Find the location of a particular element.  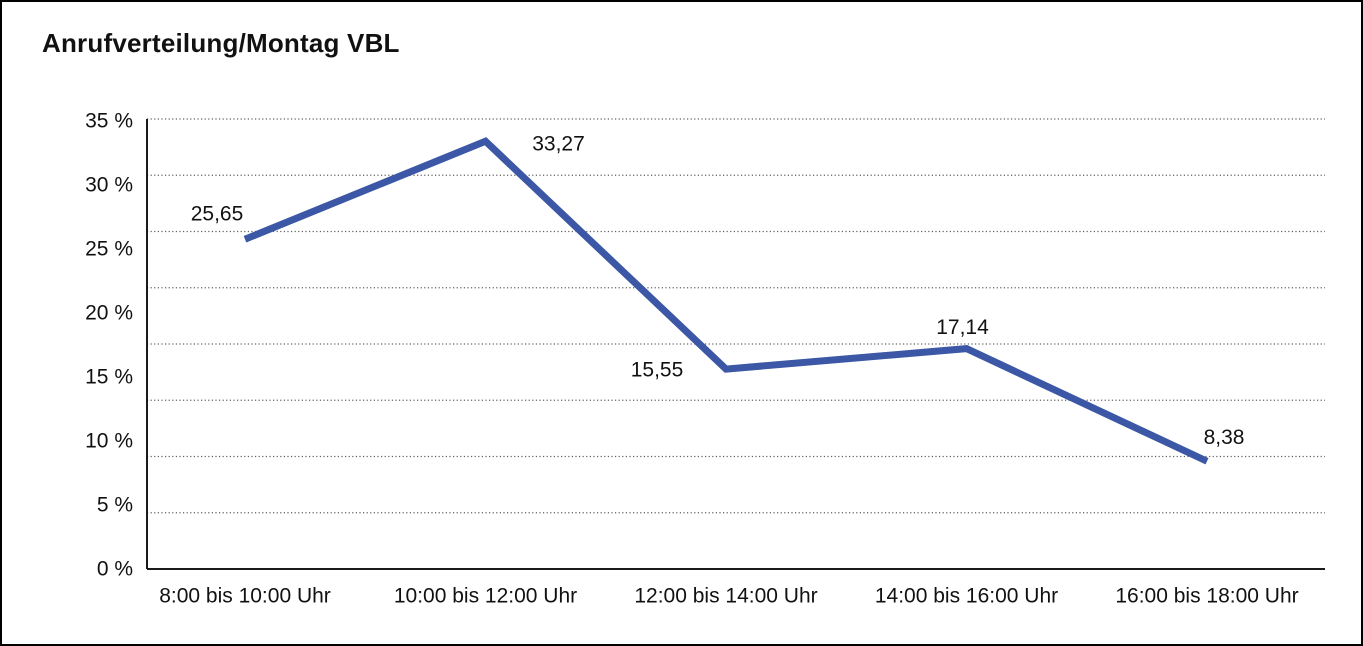

y-tick-label: 35 % is located at coordinates (109, 121).